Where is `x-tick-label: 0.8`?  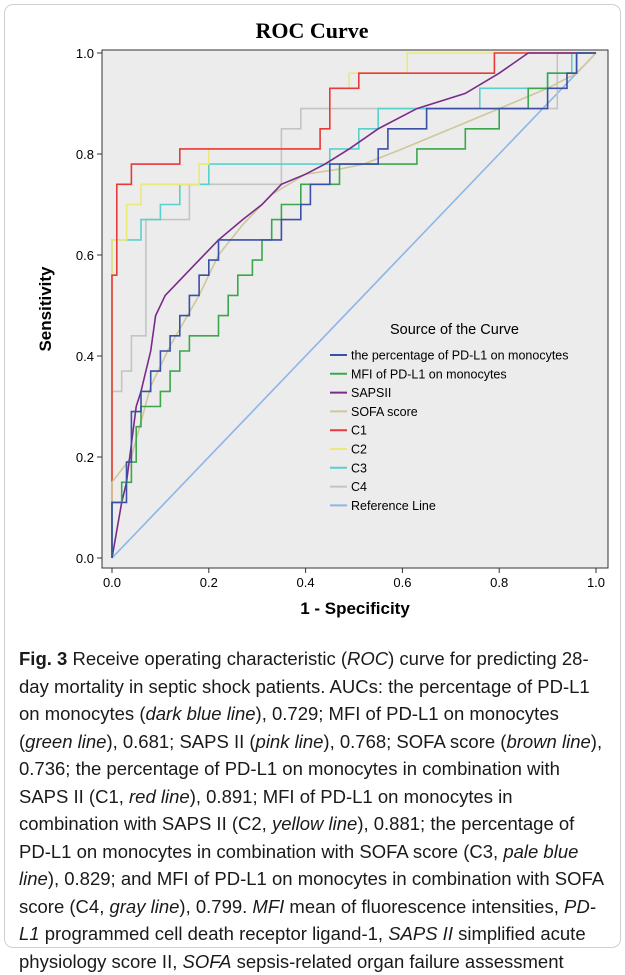 x-tick-label: 0.8 is located at coordinates (499, 582).